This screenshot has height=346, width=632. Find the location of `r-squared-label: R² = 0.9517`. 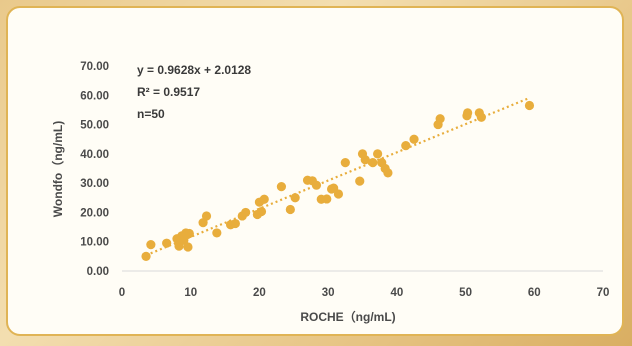

r-squared-label: R² = 0.9517 is located at coordinates (168, 92).